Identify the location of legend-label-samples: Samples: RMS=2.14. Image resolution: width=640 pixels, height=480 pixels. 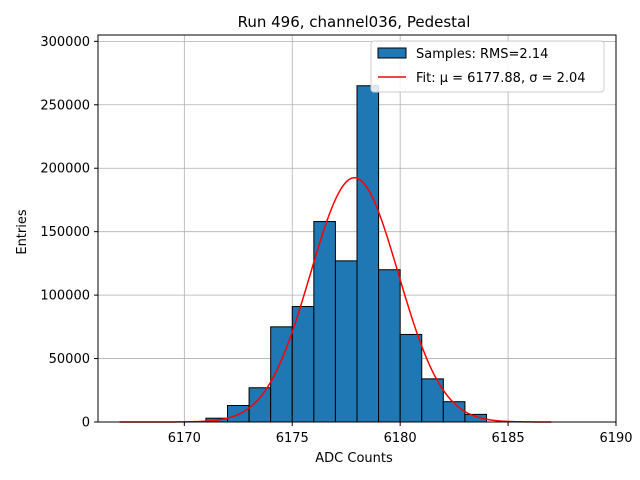
(482, 54).